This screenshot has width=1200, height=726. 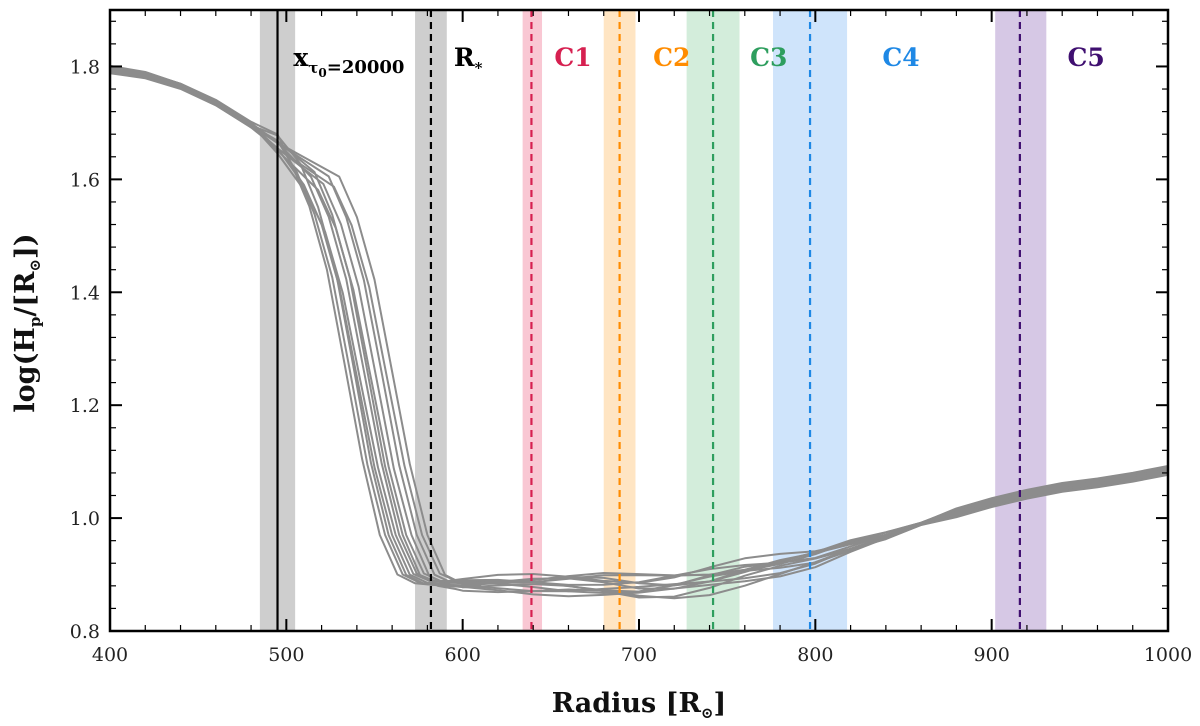 I want to click on x-tick-label: 800, so click(x=815, y=655).